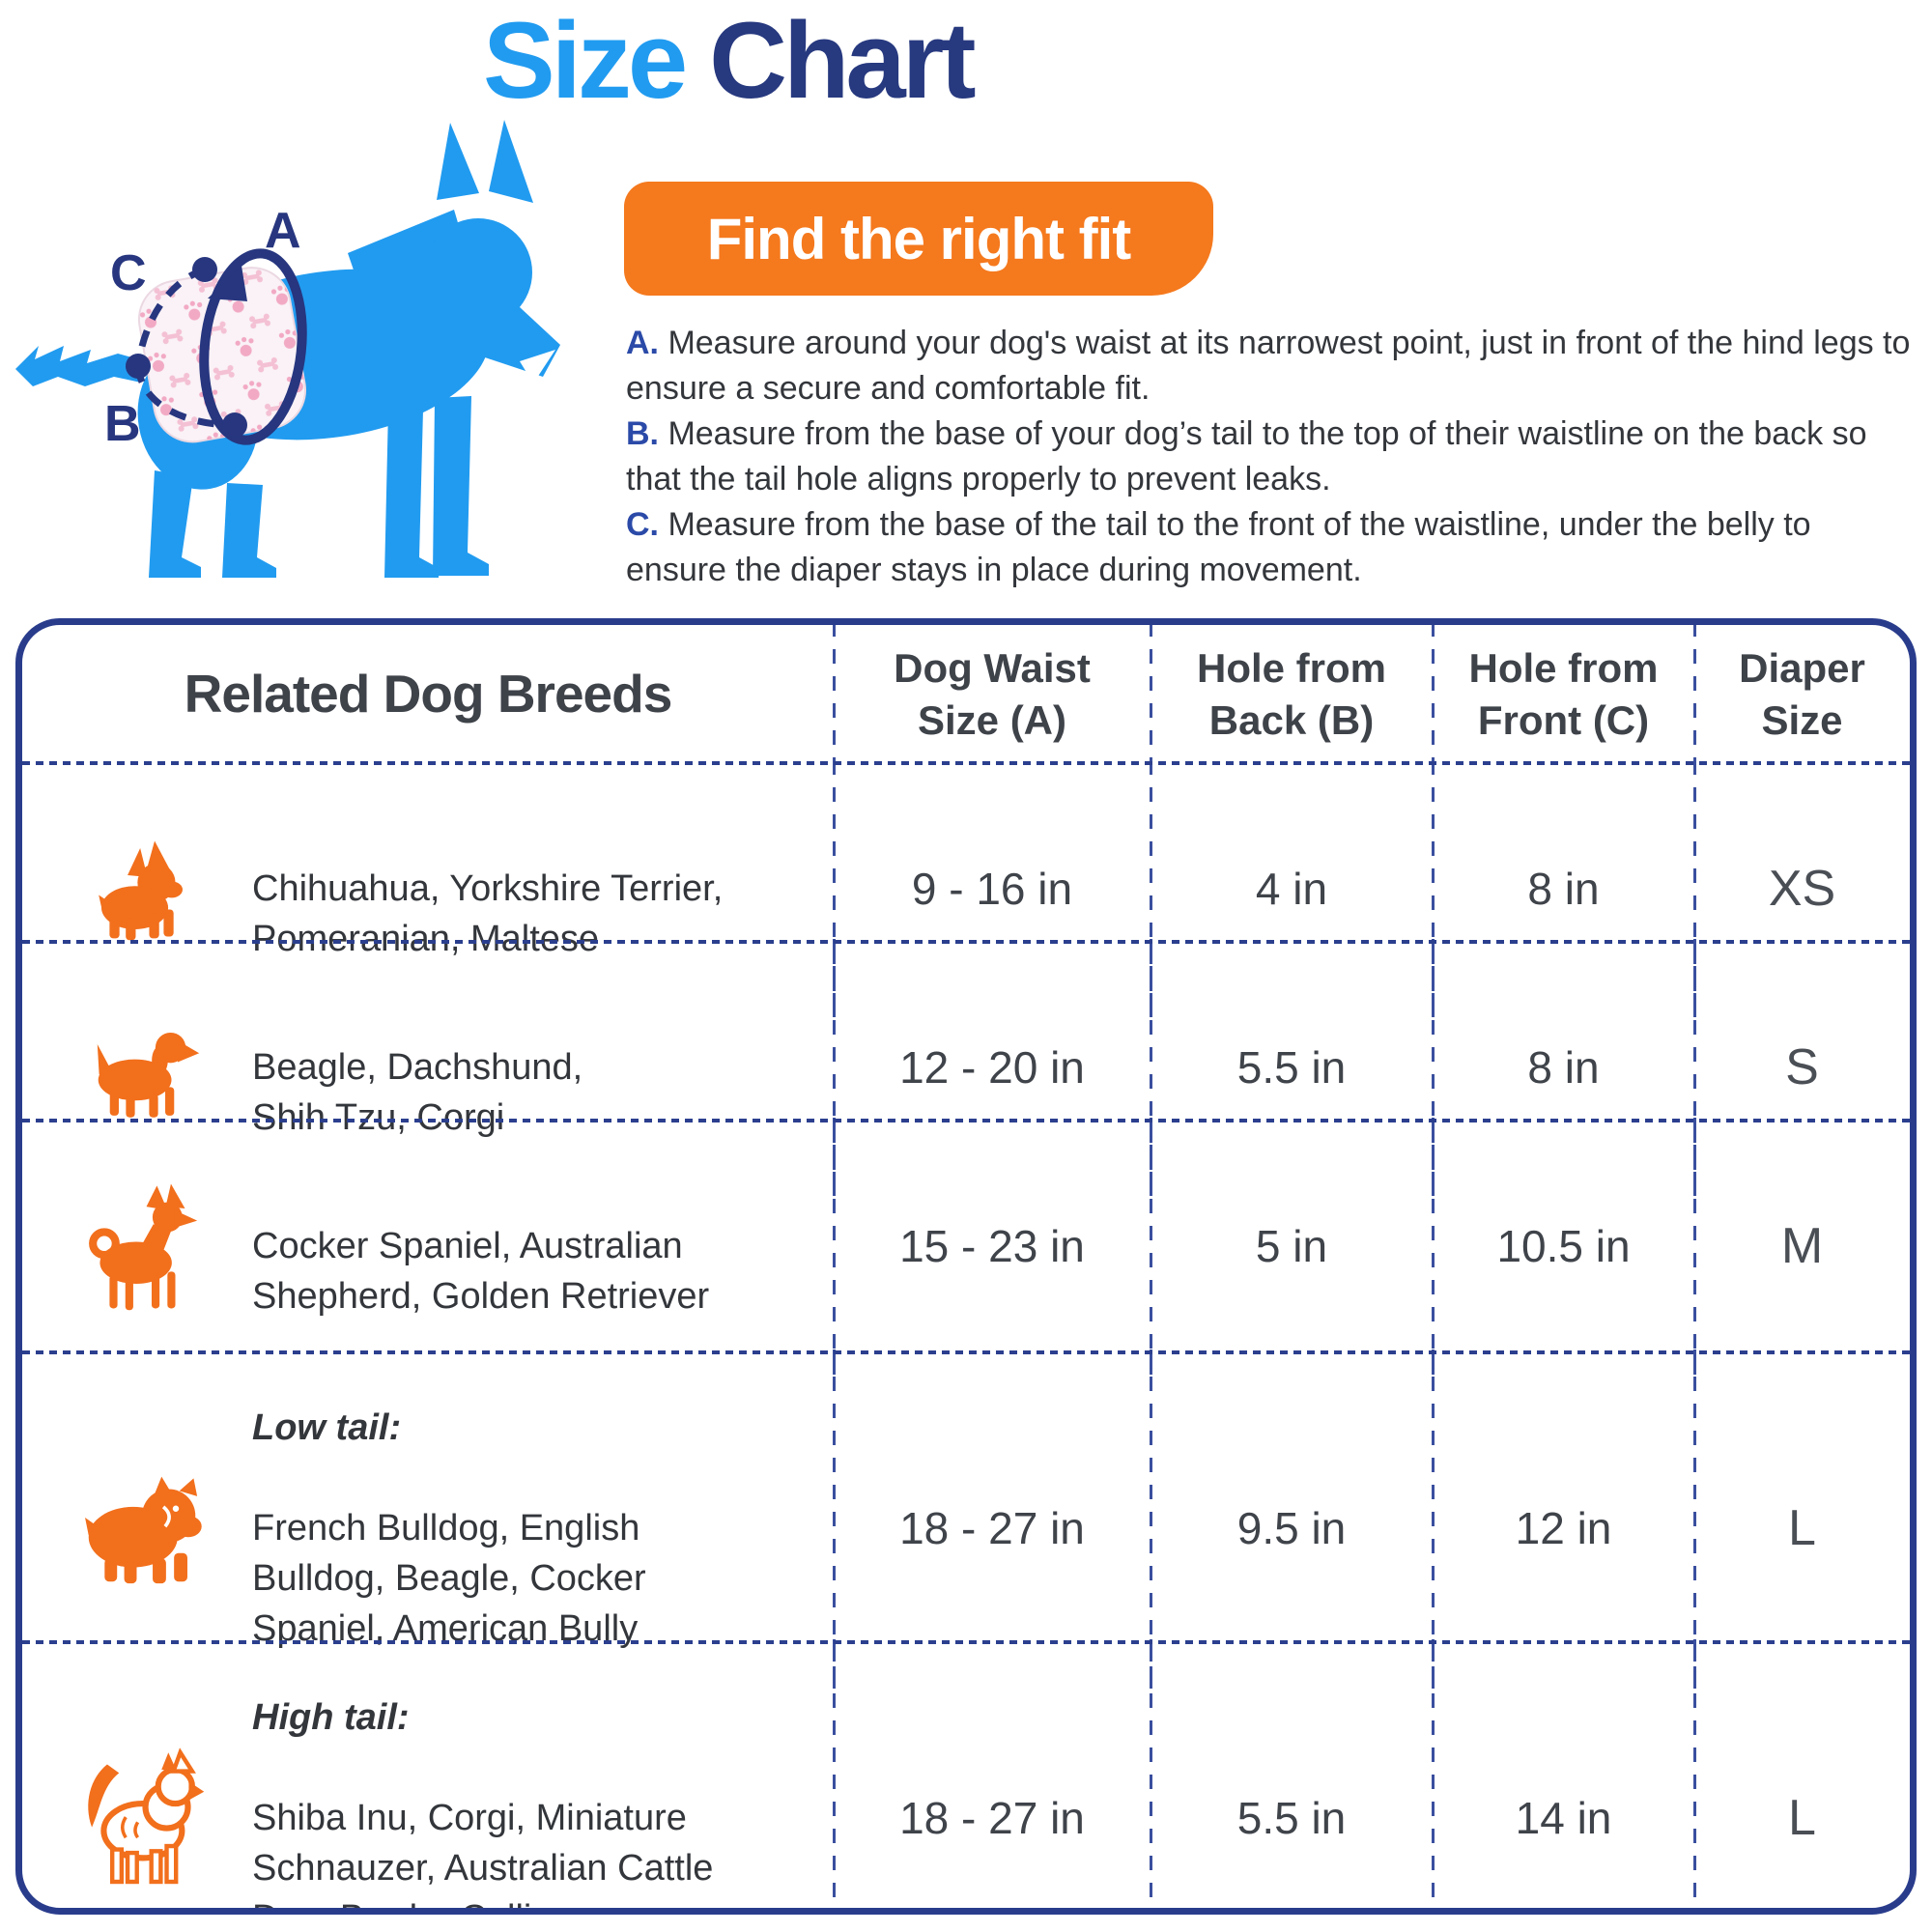  What do you see at coordinates (642, 343) in the screenshot?
I see `instruction-a-prefix: A.` at bounding box center [642, 343].